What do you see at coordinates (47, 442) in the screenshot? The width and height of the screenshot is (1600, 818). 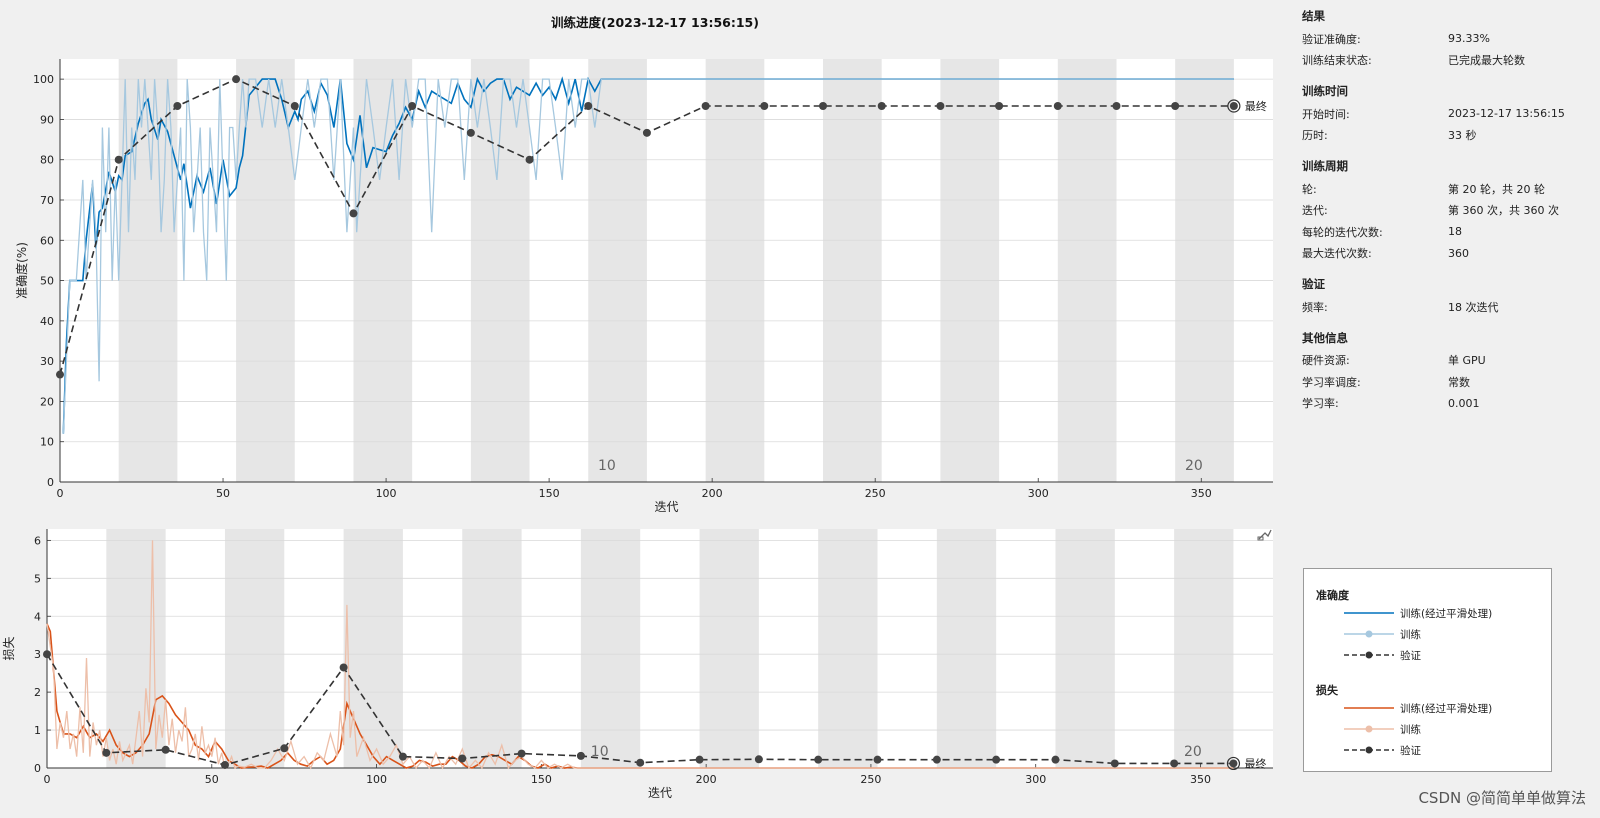 I see `y-tick-label: 10` at bounding box center [47, 442].